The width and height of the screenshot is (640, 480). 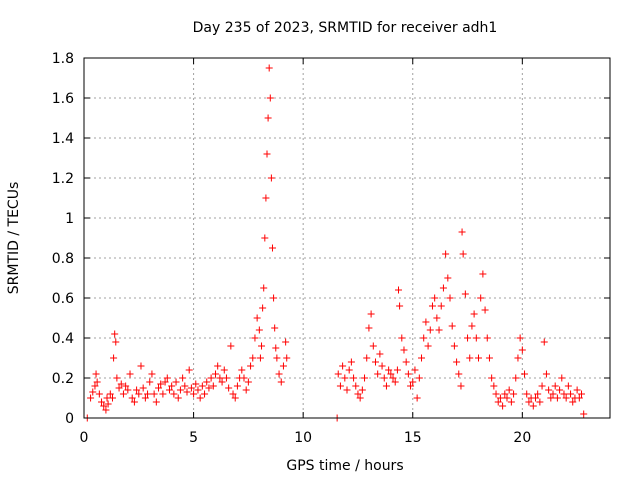 I want to click on y-tick-label: 1.2, so click(x=63, y=179).